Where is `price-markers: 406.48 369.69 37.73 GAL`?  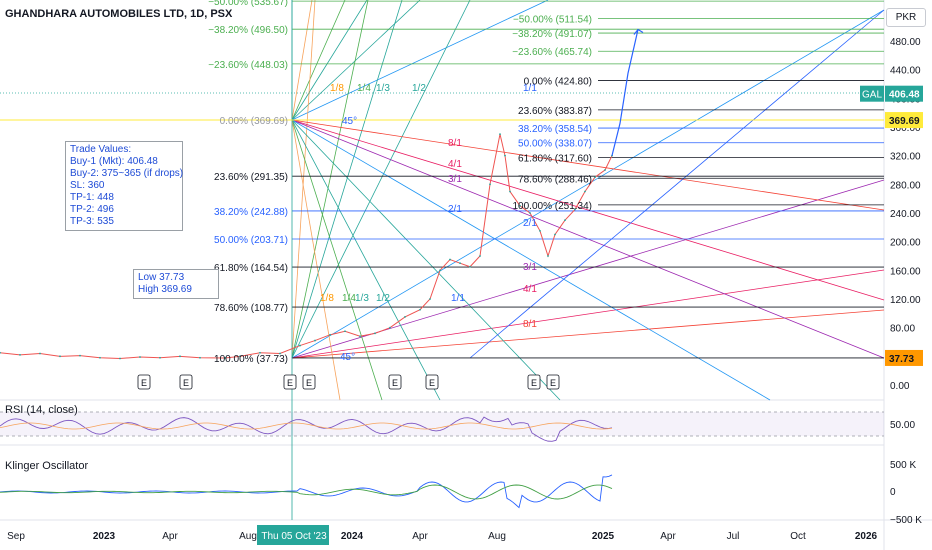
price-markers: 406.48 369.69 37.73 GAL is located at coordinates (891, 225).